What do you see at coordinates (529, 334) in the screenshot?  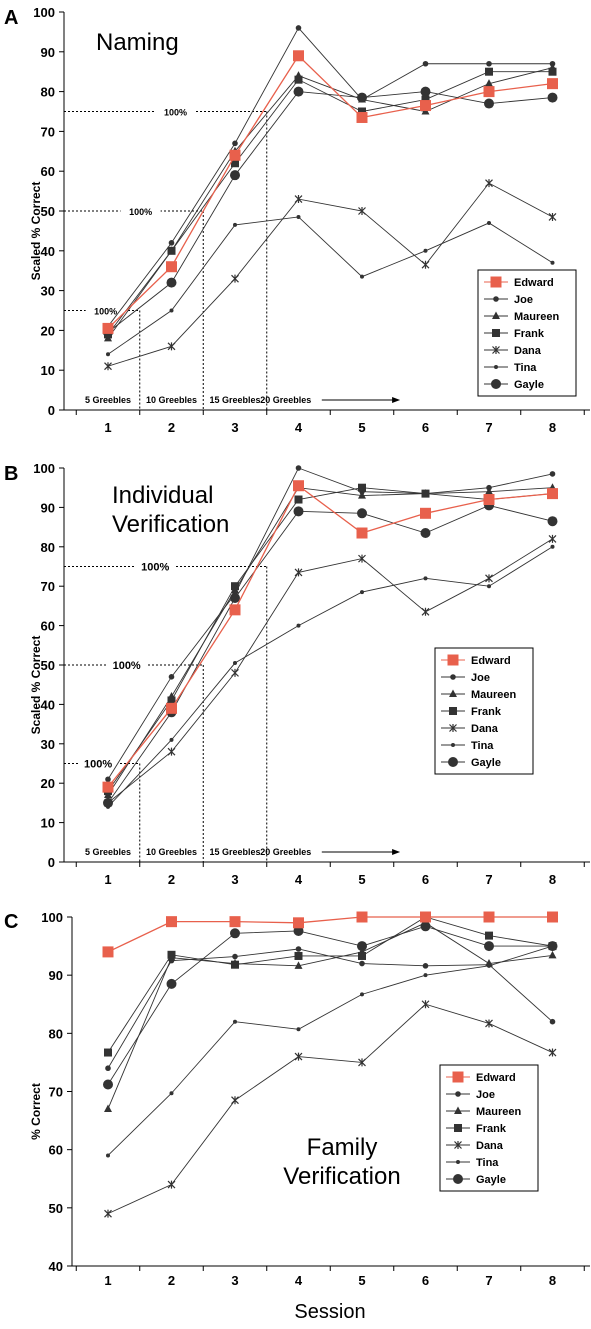 I see `legend-label: Frank` at bounding box center [529, 334].